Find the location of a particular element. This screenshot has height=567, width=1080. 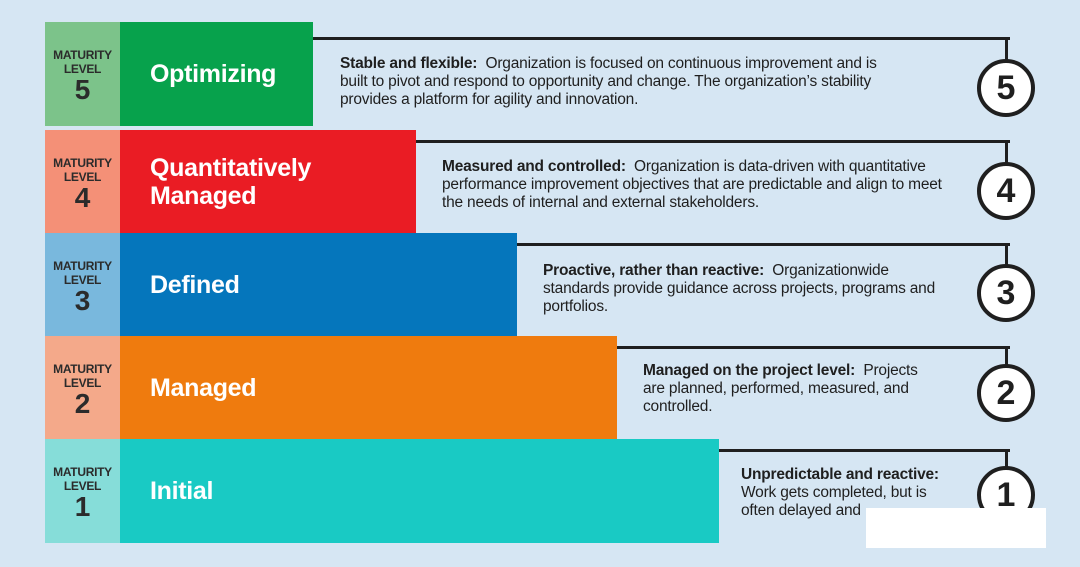

maturity-tag-1: MATURITY LEVEL 1 is located at coordinates (82, 491).